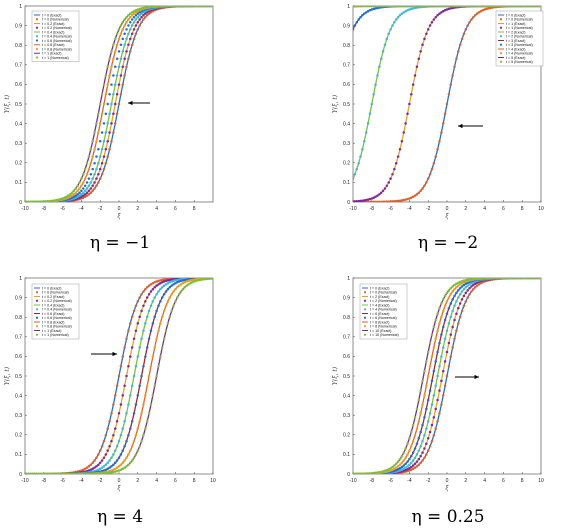 This screenshot has width=561, height=530. I want to click on y-tick-label: 0.1, so click(346, 183).